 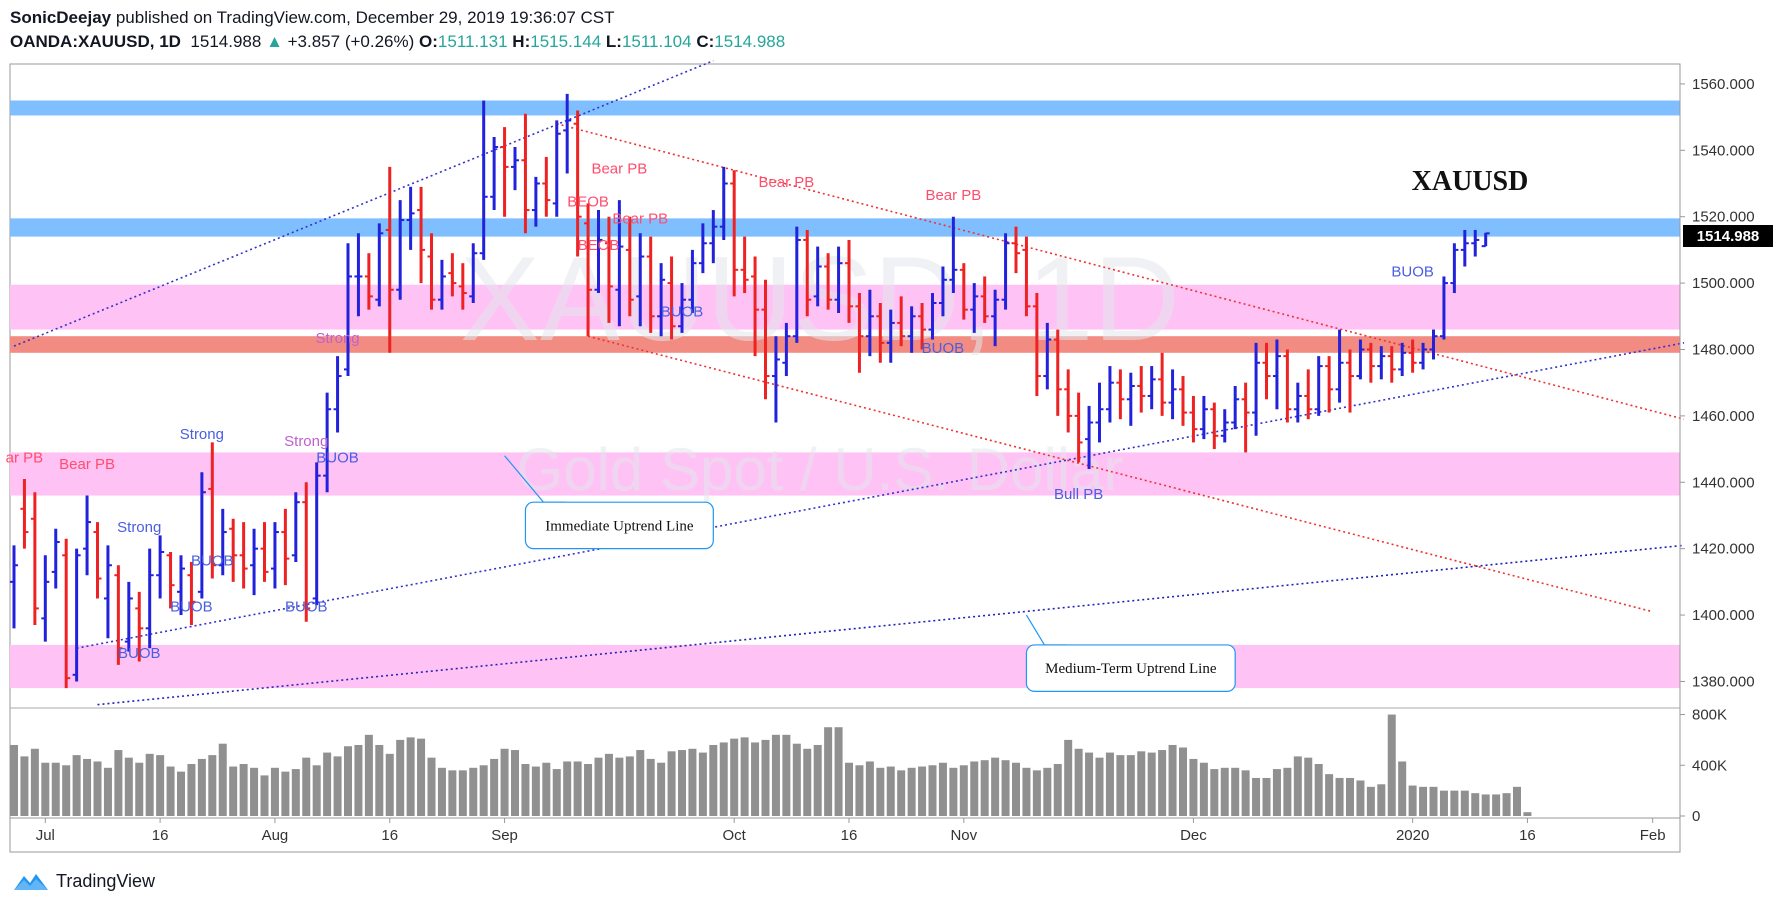 I want to click on callout: Immediate Uptrend Line, so click(x=609, y=502).